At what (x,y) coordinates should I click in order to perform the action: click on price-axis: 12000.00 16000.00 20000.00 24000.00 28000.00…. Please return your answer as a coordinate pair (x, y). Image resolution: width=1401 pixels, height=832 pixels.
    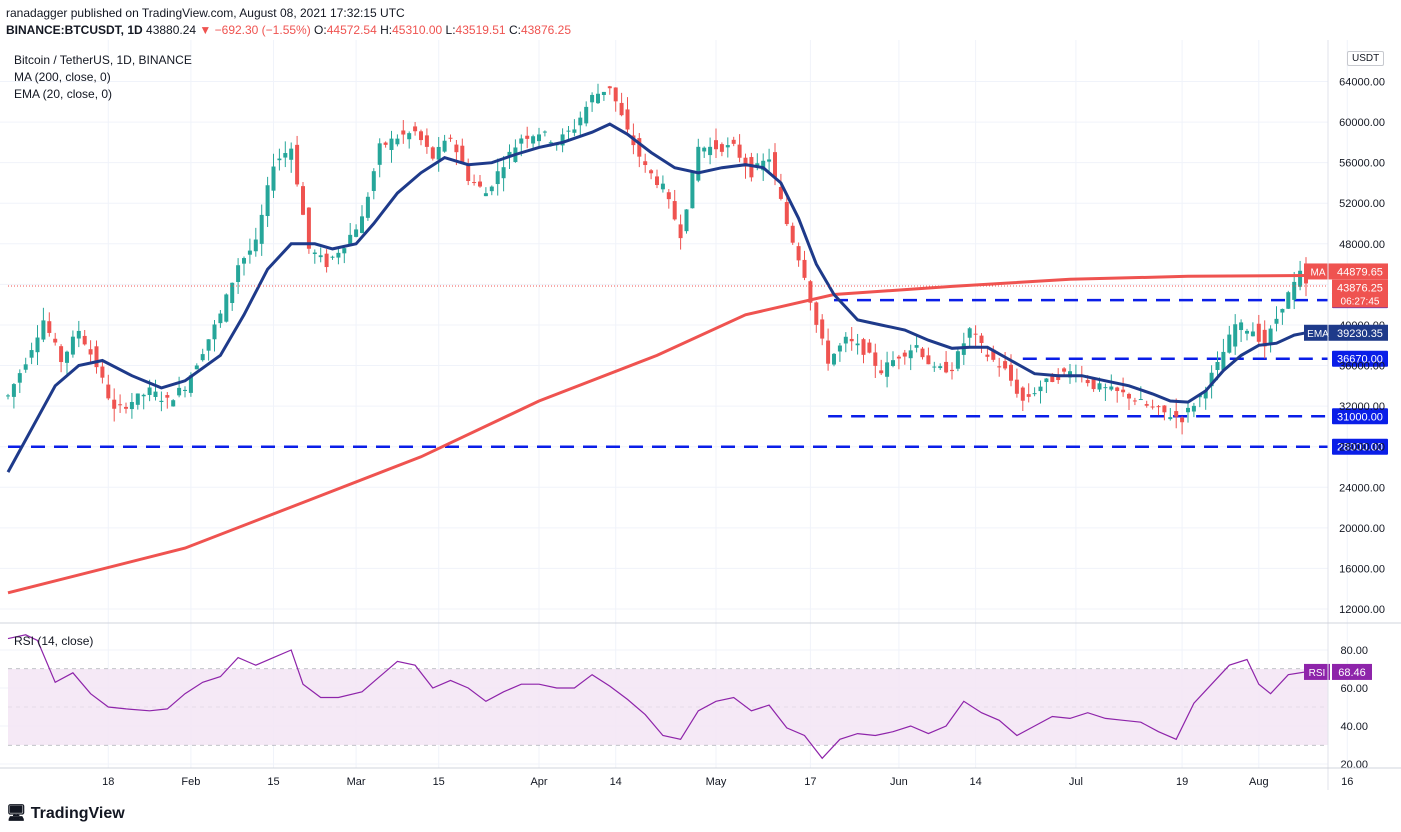
    Looking at the image, I should click on (1362, 347).